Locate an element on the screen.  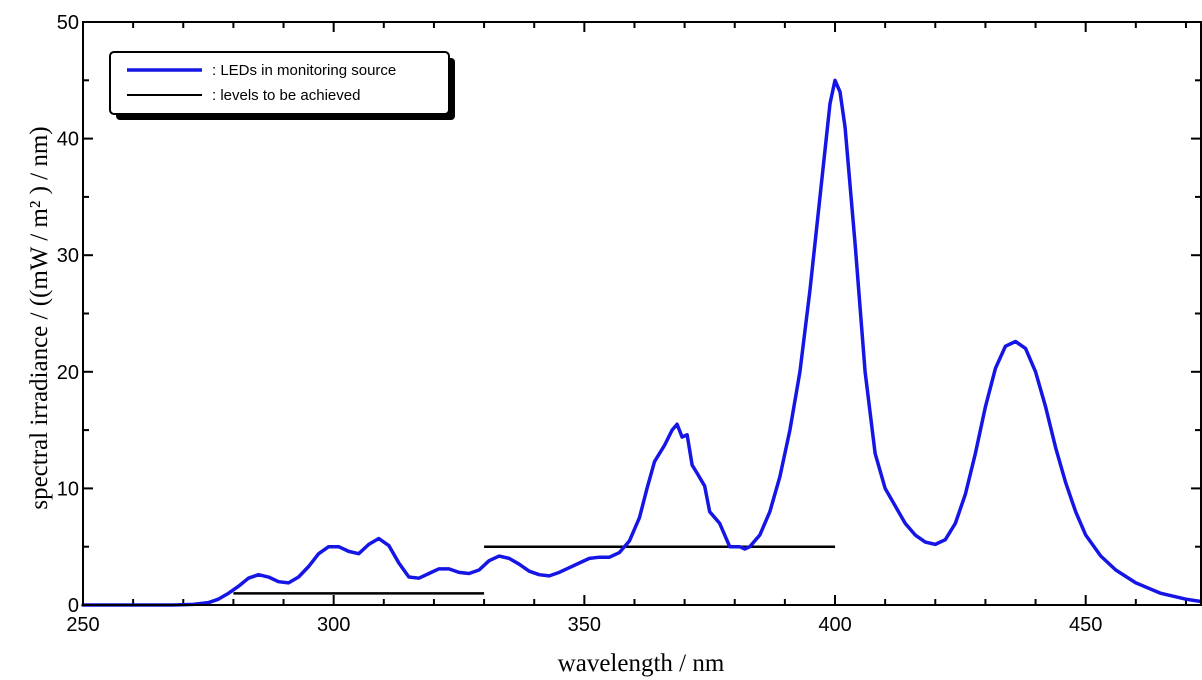
x-tick-label: 350 is located at coordinates (584, 625).